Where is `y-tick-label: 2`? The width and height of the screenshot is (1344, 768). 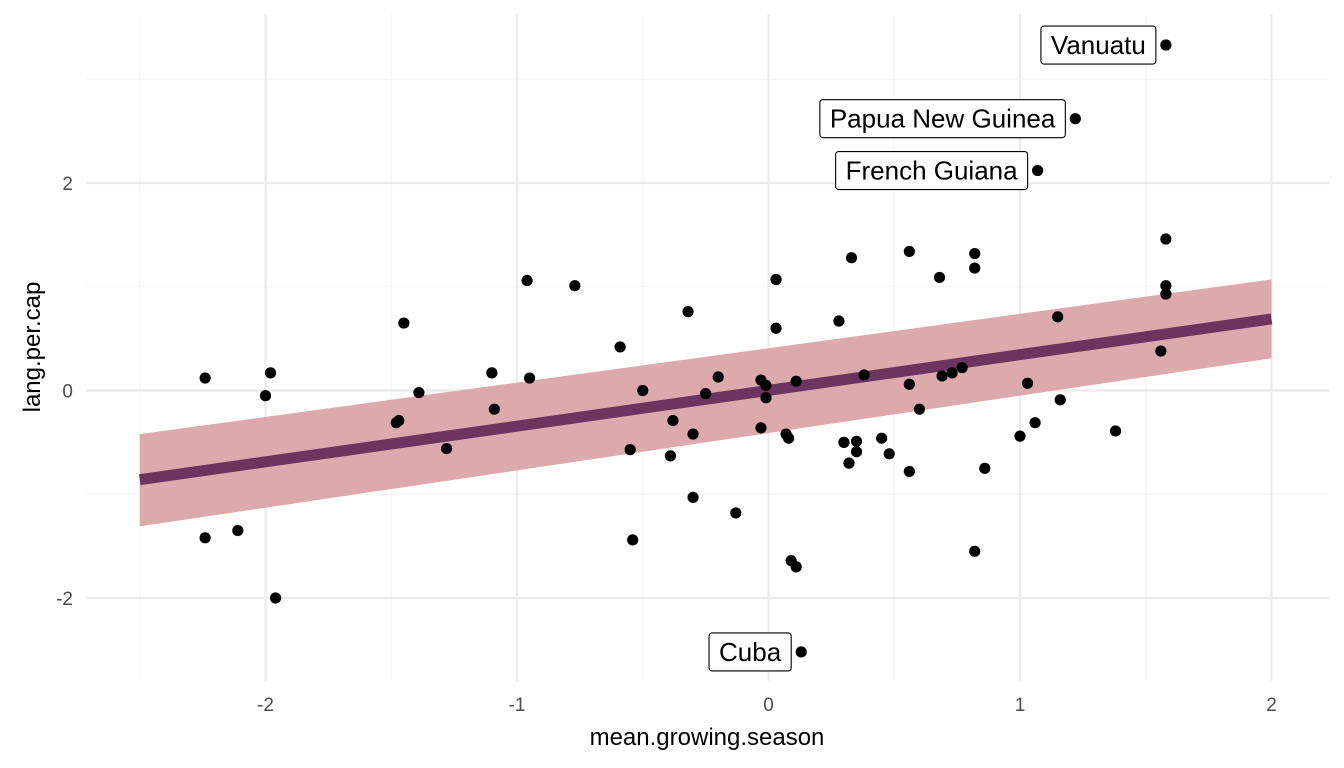
y-tick-label: 2 is located at coordinates (67, 184).